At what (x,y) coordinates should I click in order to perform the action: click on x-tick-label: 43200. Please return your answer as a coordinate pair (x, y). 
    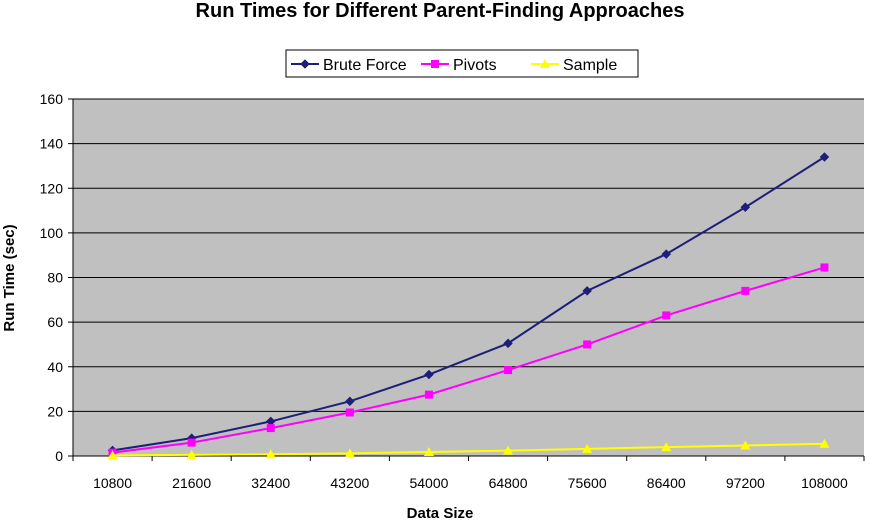
    Looking at the image, I should click on (349, 483).